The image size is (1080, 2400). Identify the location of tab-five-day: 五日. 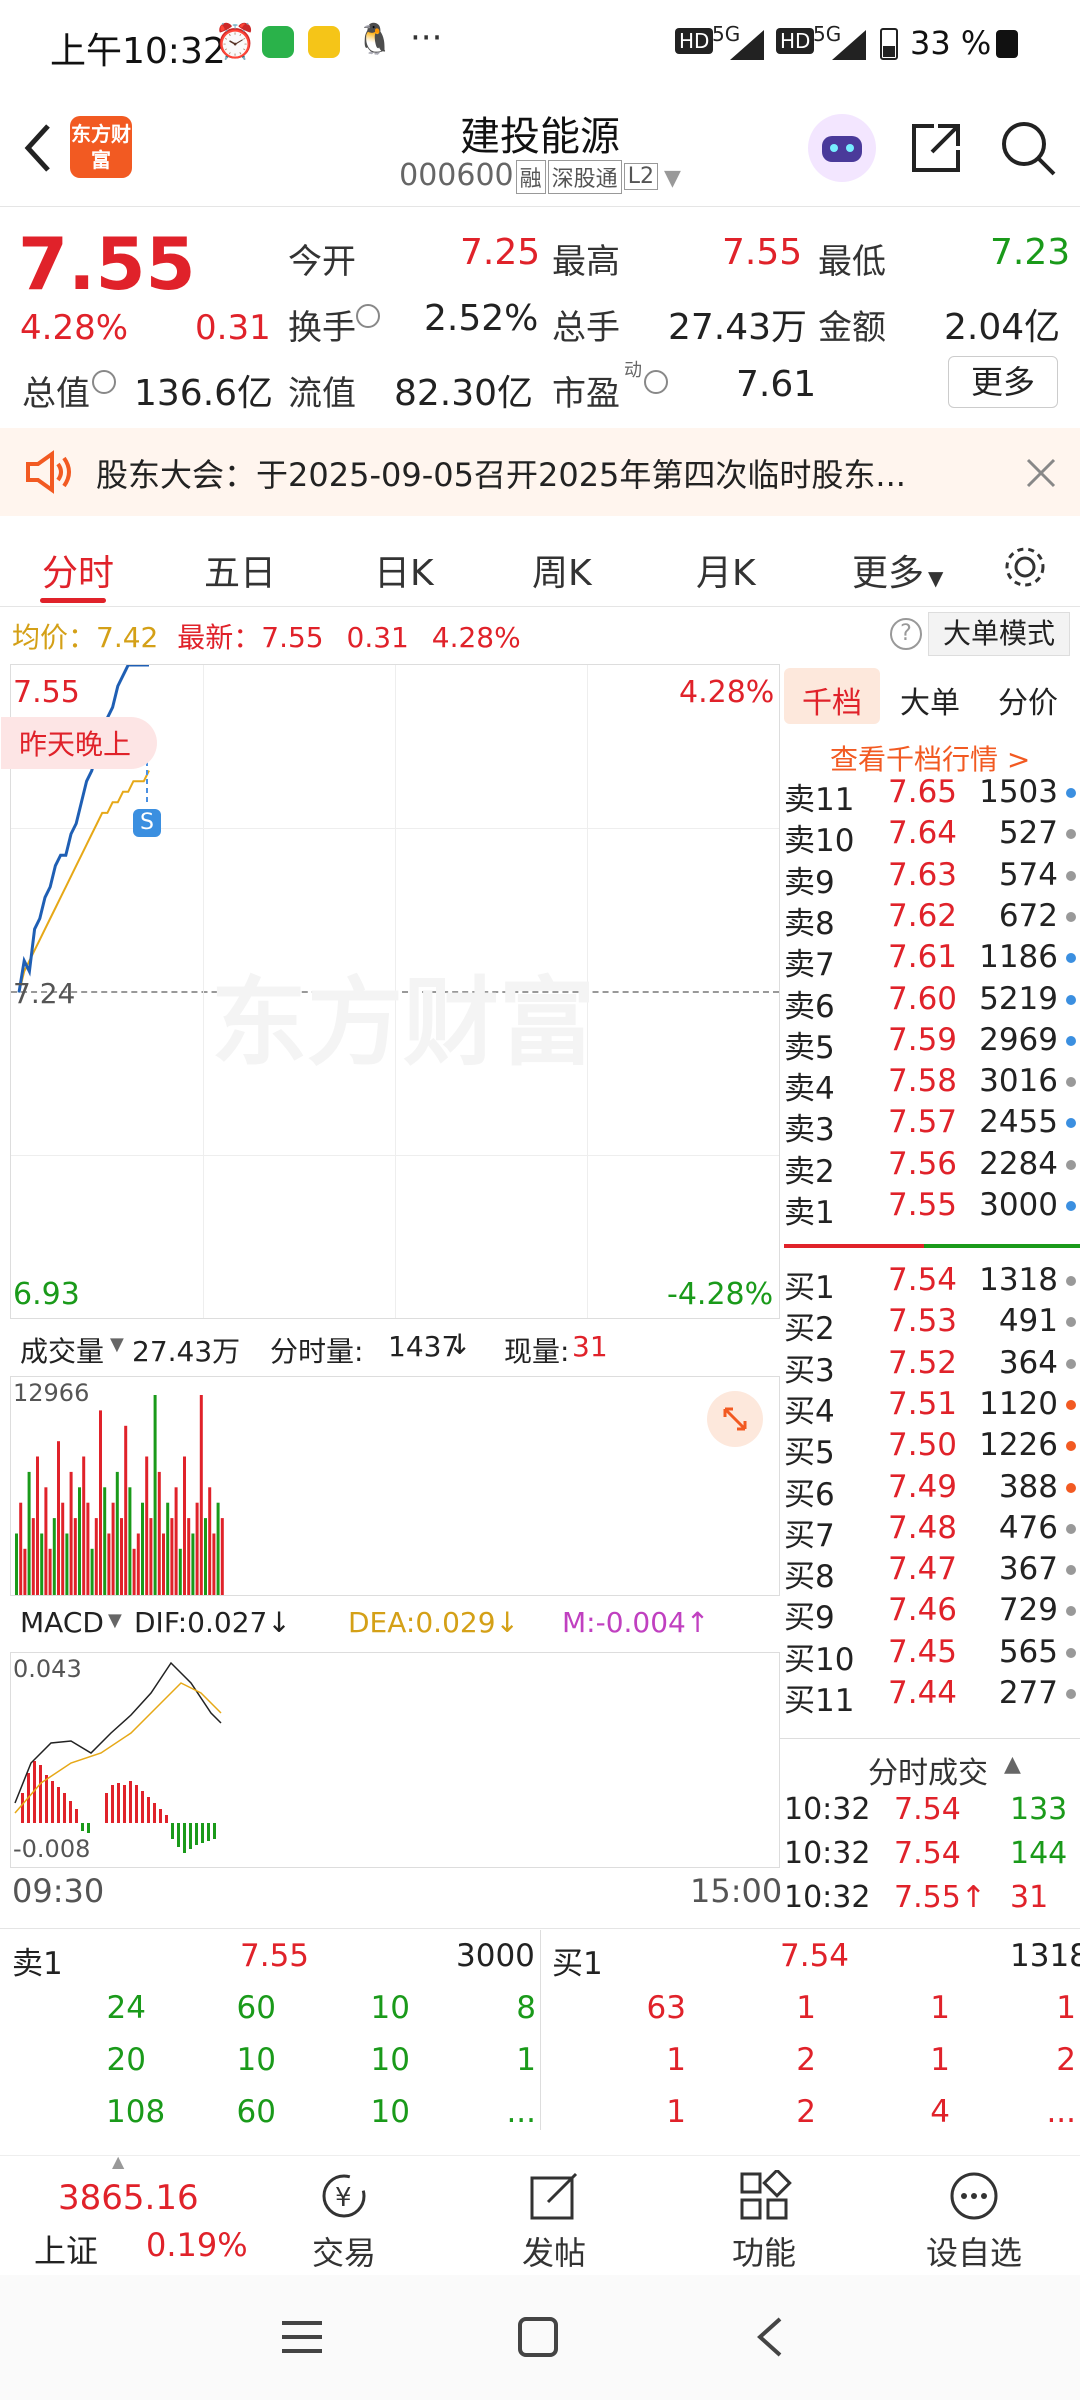
(240, 573).